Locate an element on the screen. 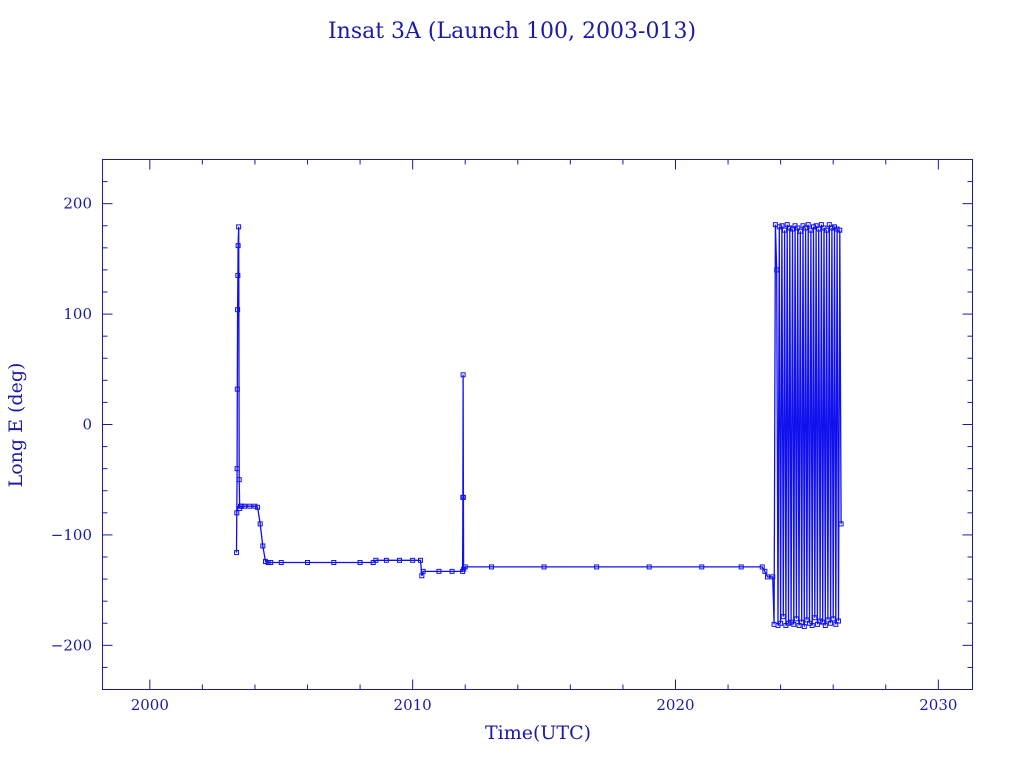 The width and height of the screenshot is (1024, 768). y-axis-label: Long E (deg) is located at coordinates (16, 425).